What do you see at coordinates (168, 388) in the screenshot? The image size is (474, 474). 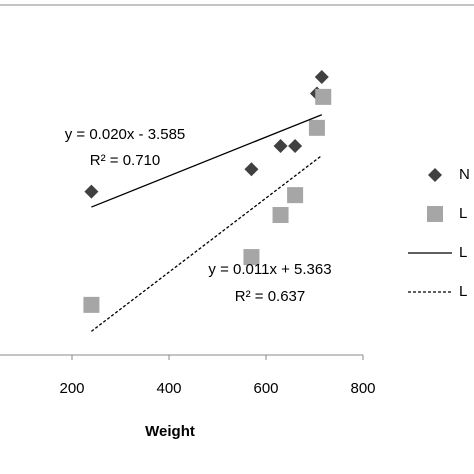 I see `x-tick-label: 400` at bounding box center [168, 388].